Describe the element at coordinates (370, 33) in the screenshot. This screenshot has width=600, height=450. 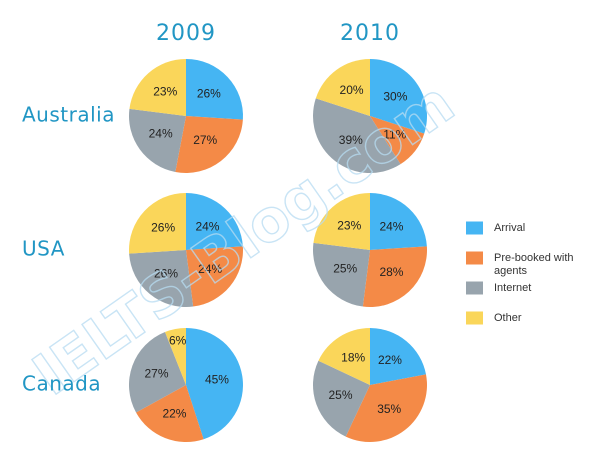
I see `year-label-2010: 2010` at that location.